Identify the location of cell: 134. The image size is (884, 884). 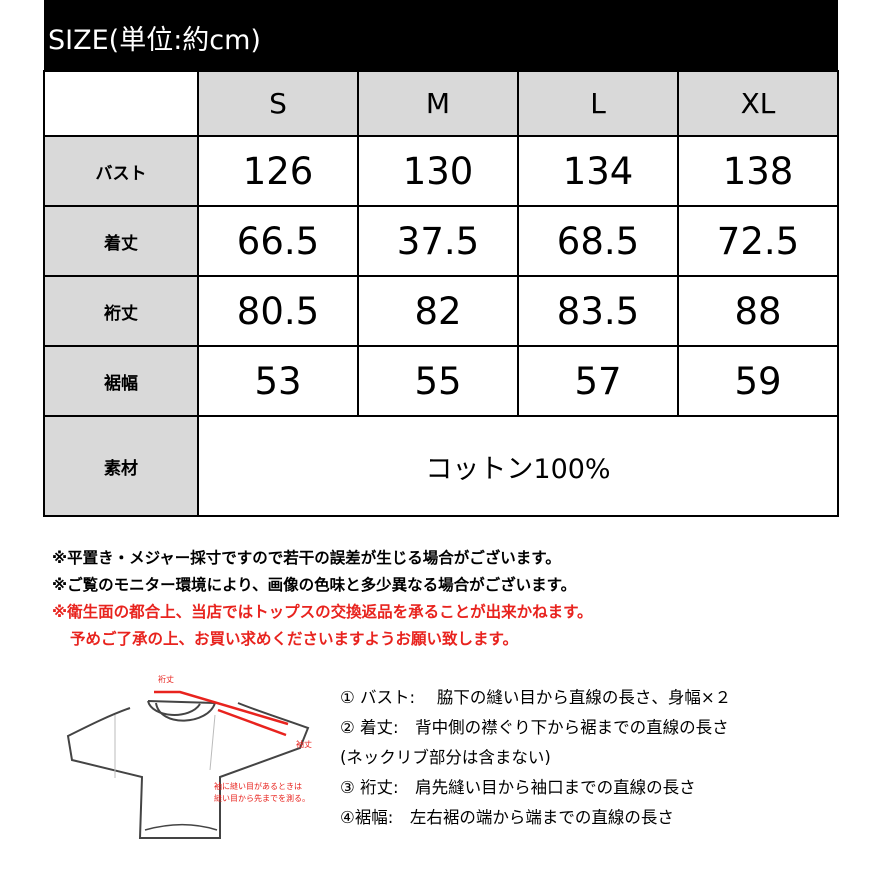
(598, 171).